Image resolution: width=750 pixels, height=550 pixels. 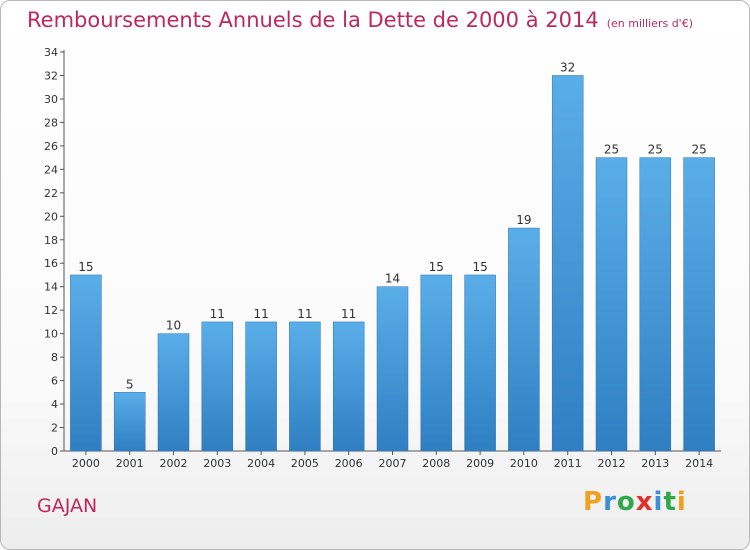 I want to click on proxiti-logo: Proxiti, so click(x=635, y=502).